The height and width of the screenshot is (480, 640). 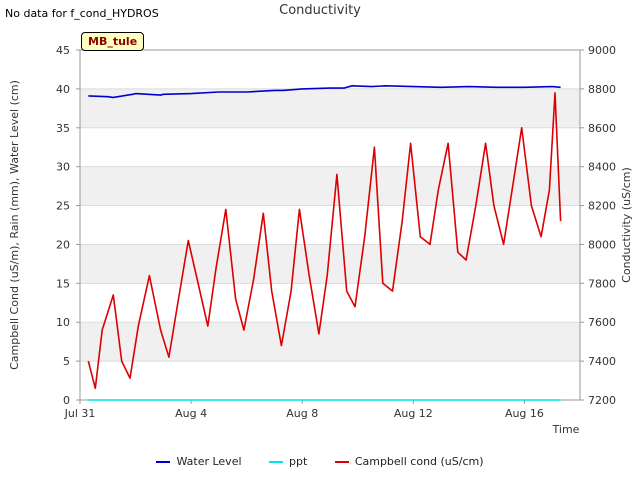 I want to click on water-level-line, so click(x=324, y=92).